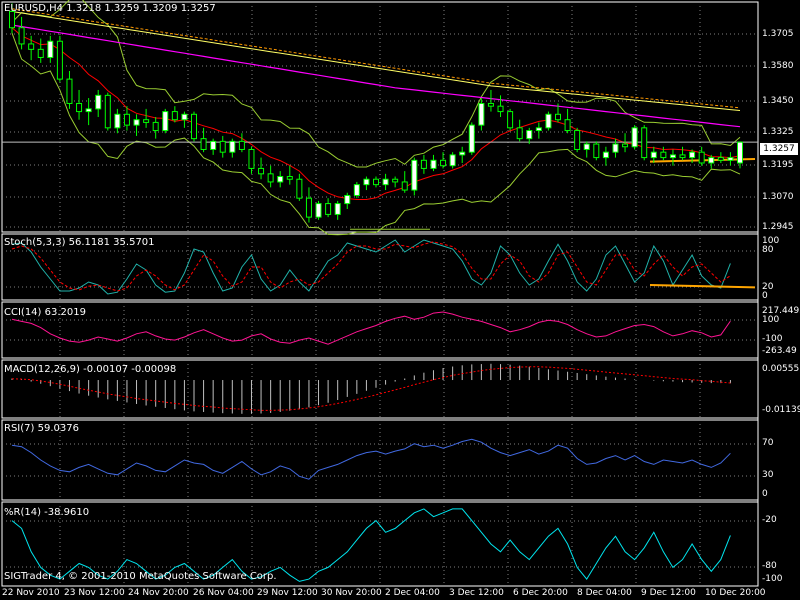 The image size is (800, 600). What do you see at coordinates (769, 566) in the screenshot?
I see `wpr-ytick: -80` at bounding box center [769, 566].